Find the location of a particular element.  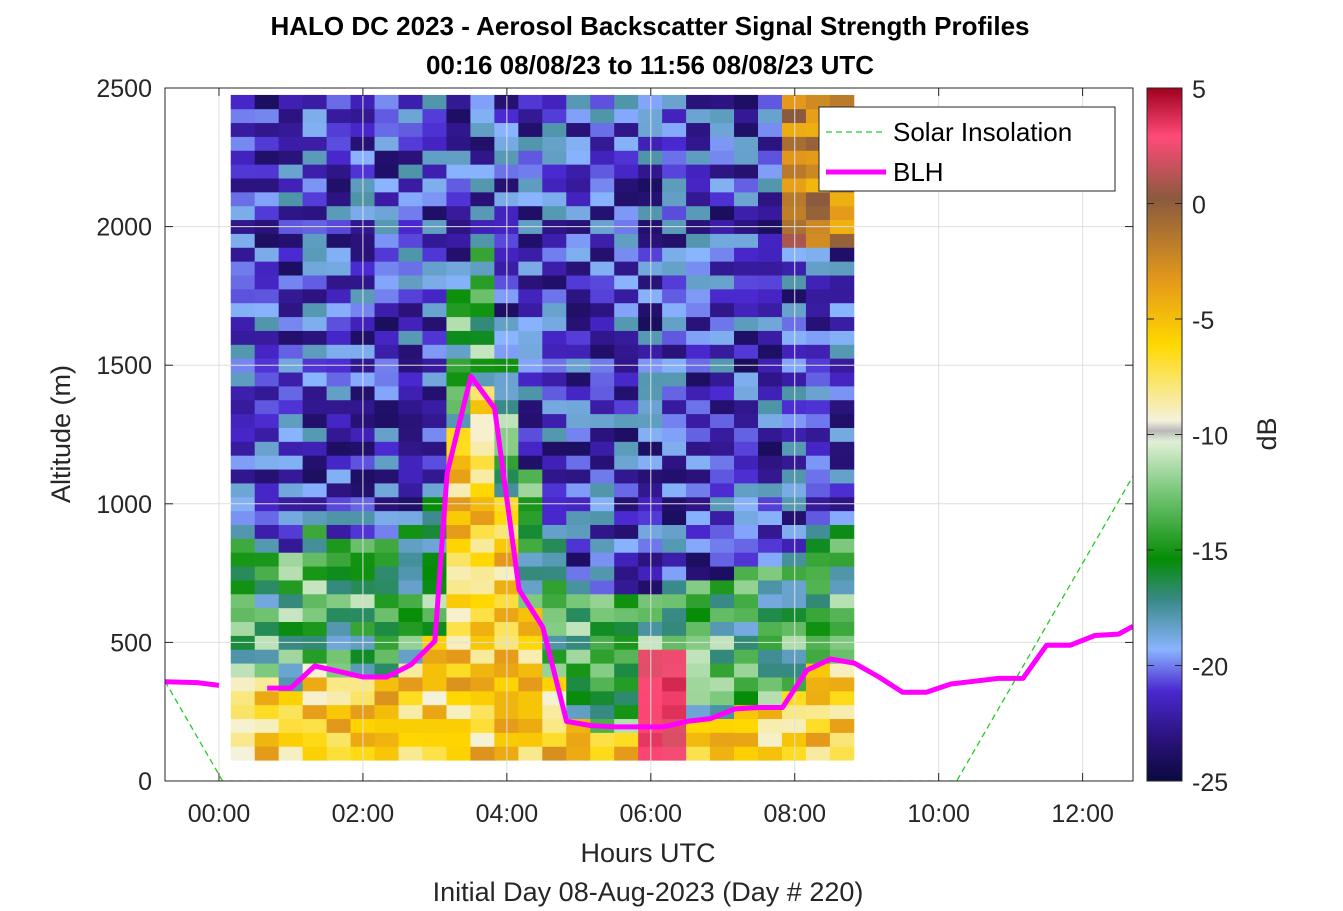

legend: Solar Insolation BLH is located at coordinates (967, 149).